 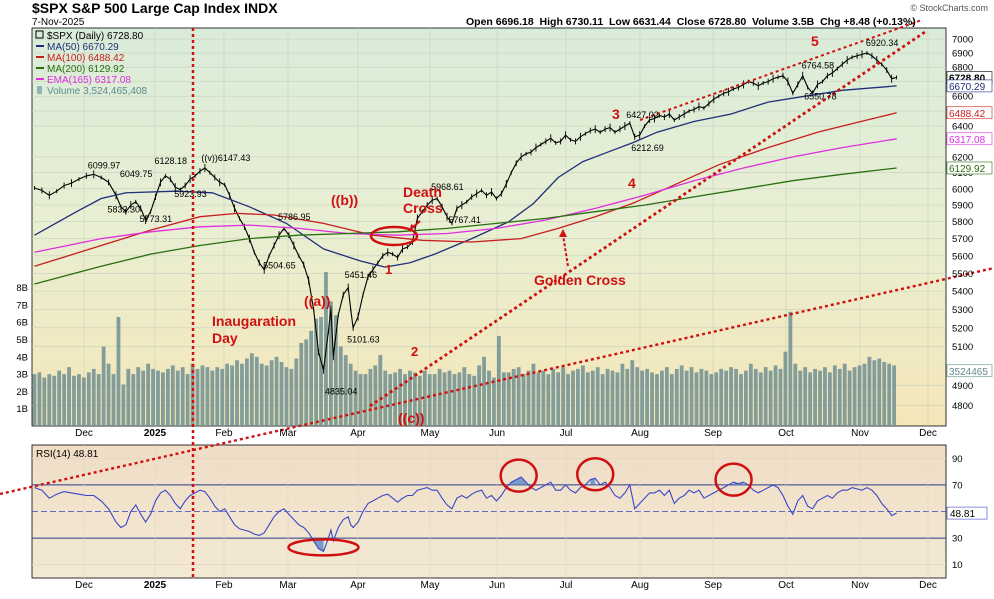 What do you see at coordinates (136, 174) in the screenshot?
I see `price-label: 6049.75` at bounding box center [136, 174].